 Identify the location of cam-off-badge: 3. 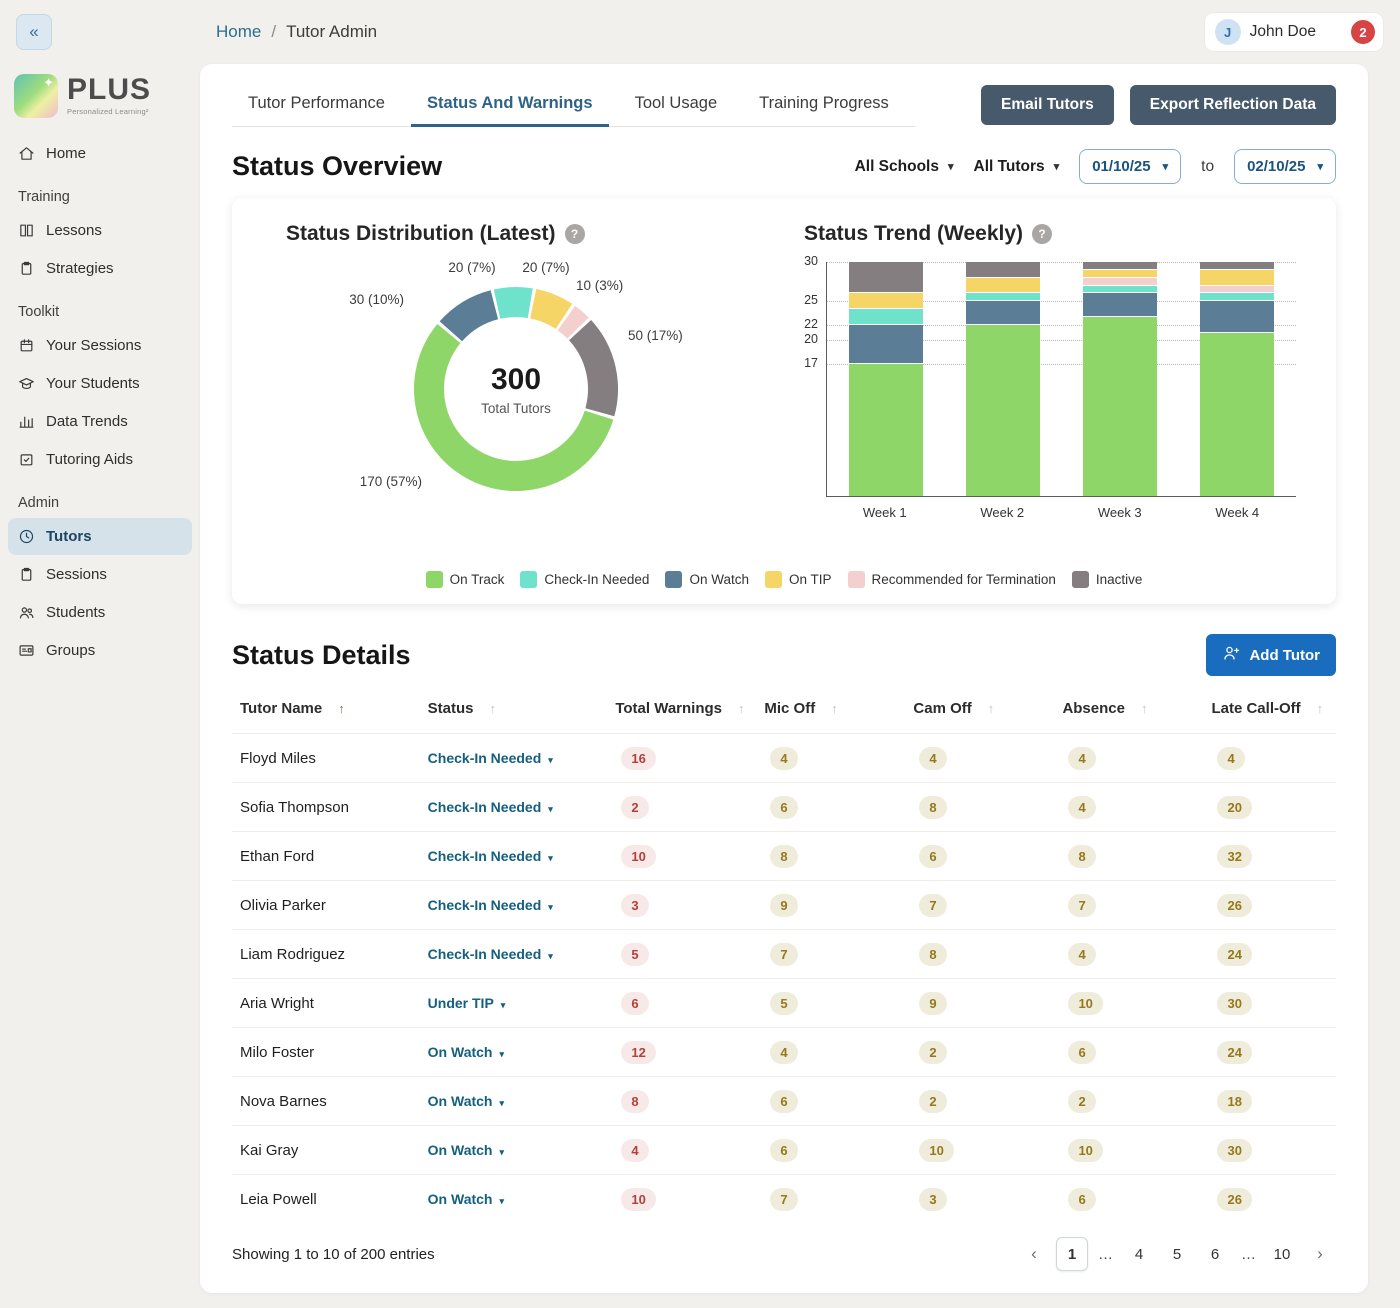
(933, 1199).